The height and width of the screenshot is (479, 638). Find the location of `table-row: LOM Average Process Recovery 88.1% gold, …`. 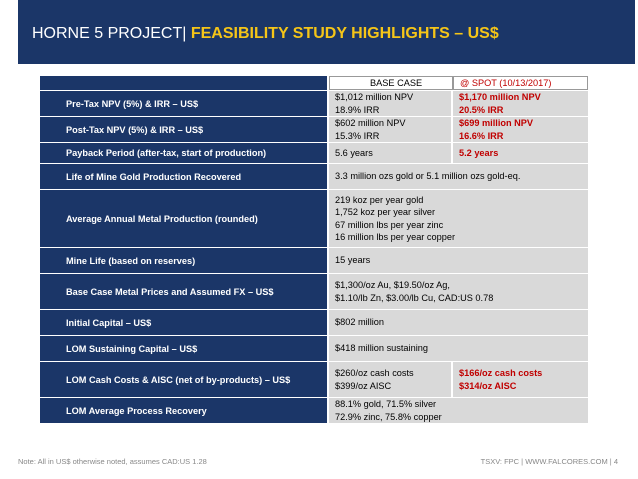

table-row: LOM Average Process Recovery 88.1% gold, … is located at coordinates (314, 410).